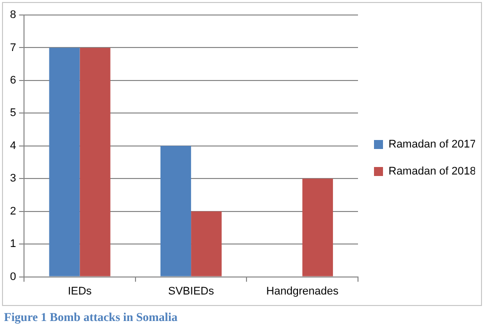 The height and width of the screenshot is (334, 503). Describe the element at coordinates (302, 291) in the screenshot. I see `x-tick-label: Handgrenades` at that location.